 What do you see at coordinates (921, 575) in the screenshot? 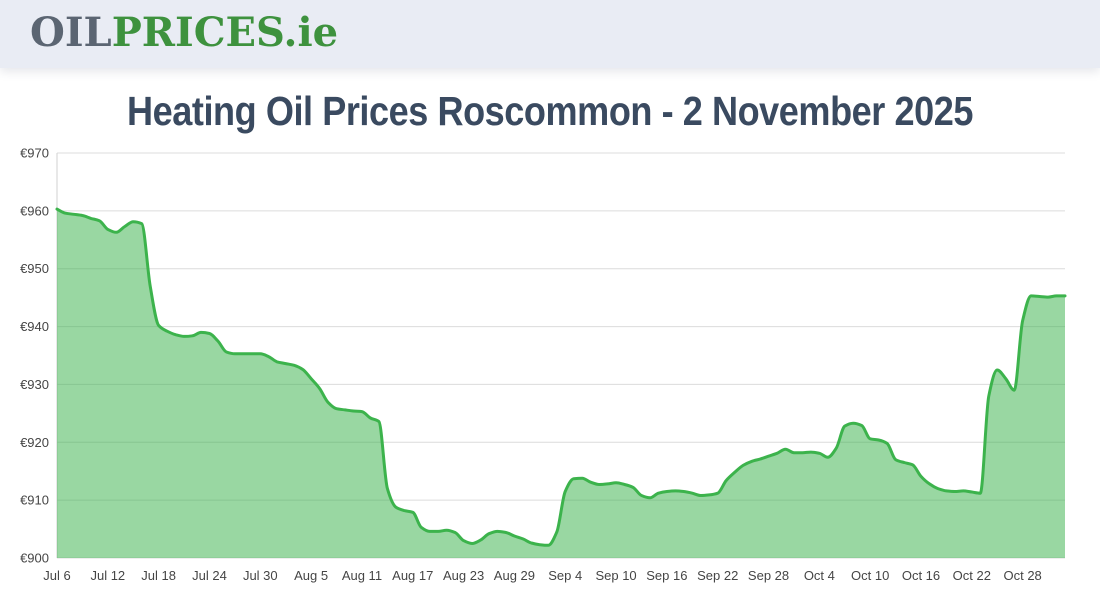
I see `x-axis-label-oct-16: Oct 16` at bounding box center [921, 575].